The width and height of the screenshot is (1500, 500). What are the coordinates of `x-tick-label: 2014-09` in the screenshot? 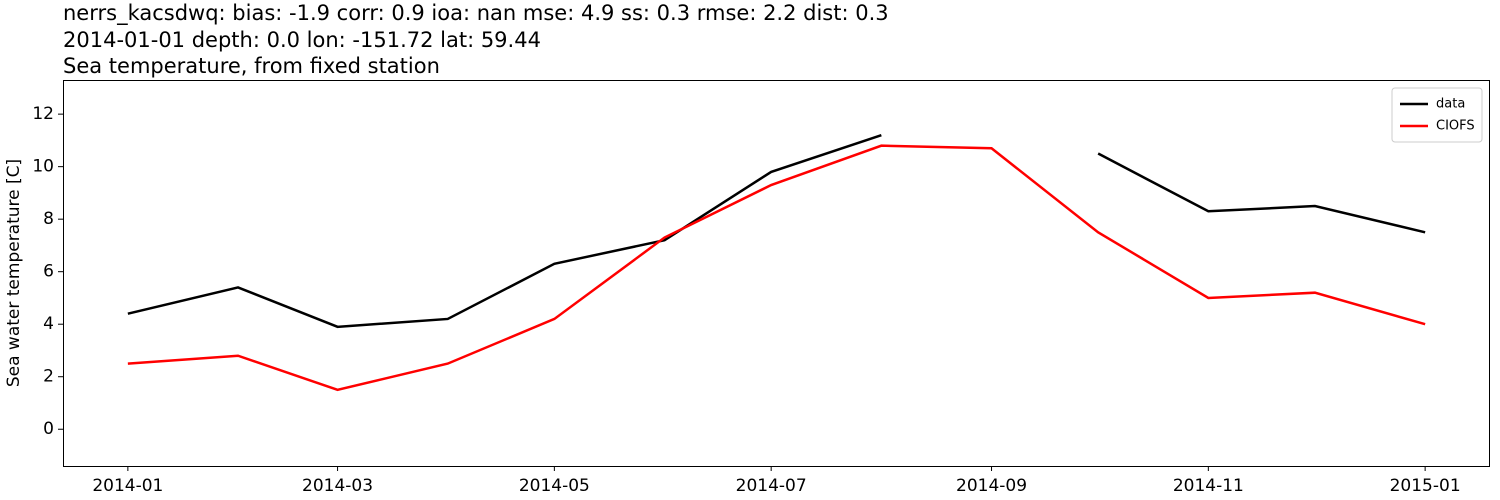 It's located at (991, 486).